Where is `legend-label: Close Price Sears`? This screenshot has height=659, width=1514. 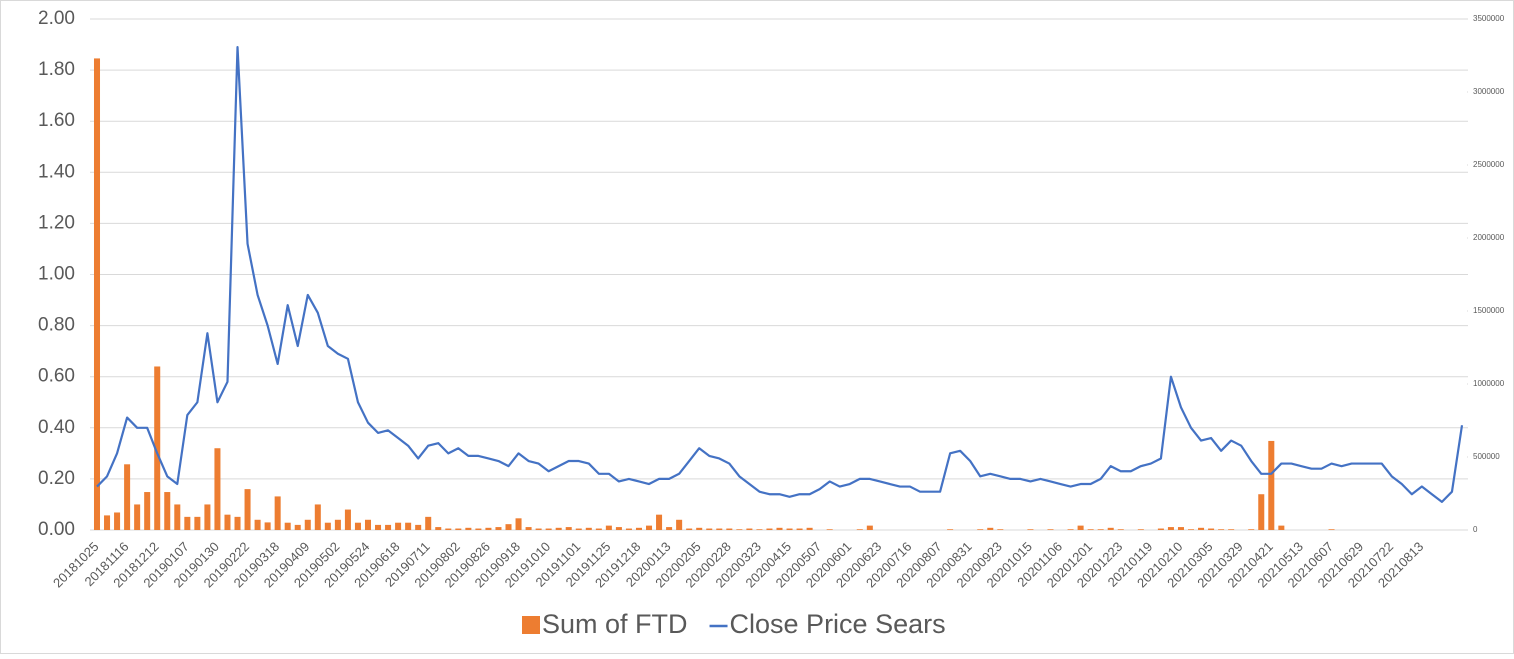 legend-label: Close Price Sears is located at coordinates (838, 624).